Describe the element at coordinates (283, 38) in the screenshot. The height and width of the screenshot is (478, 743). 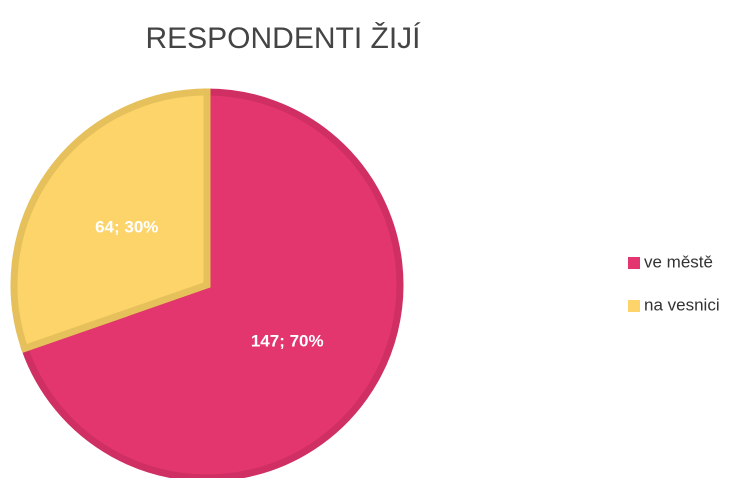
I see `chart-title: RESPONDENTI ŽIJÍ` at that location.